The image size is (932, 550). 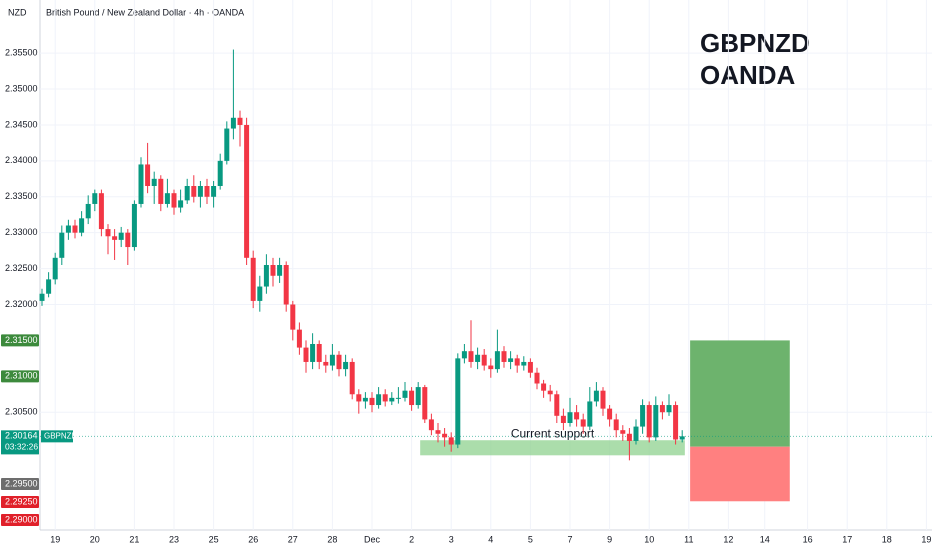 I want to click on currency: NZD, so click(x=17, y=12).